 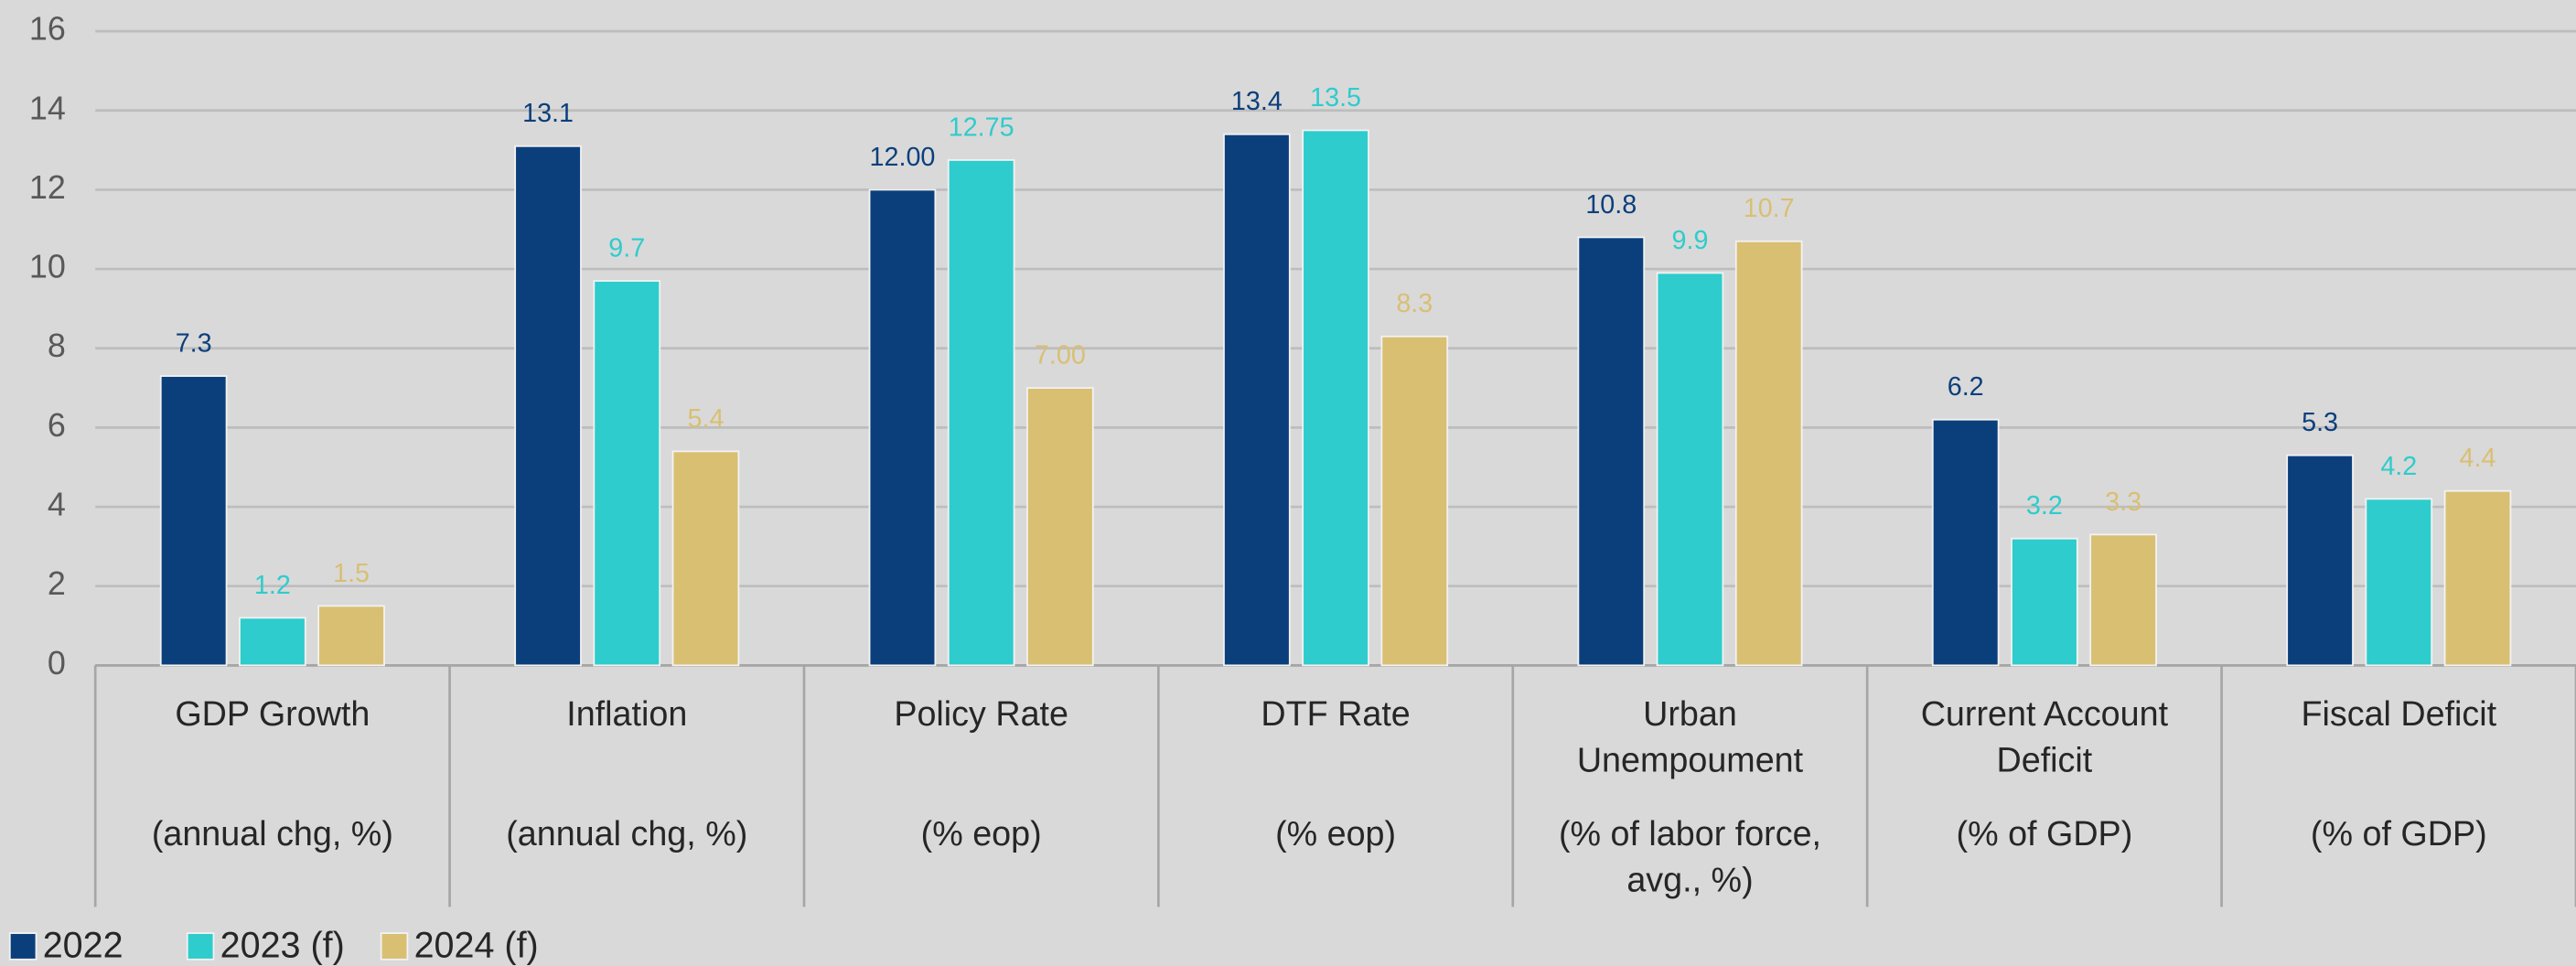 What do you see at coordinates (2399, 714) in the screenshot?
I see `category-label: Fiscal Deficit` at bounding box center [2399, 714].